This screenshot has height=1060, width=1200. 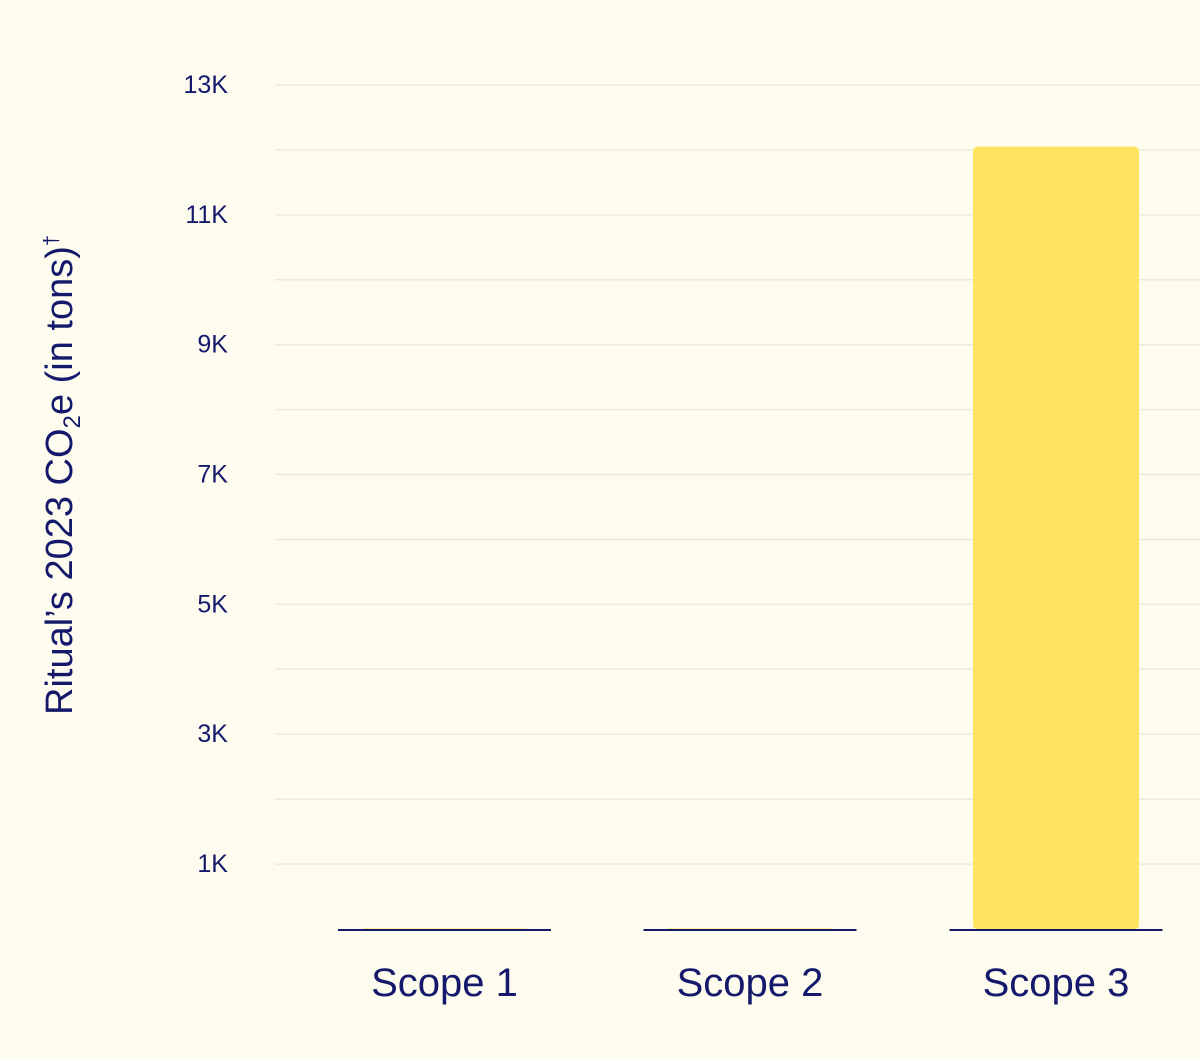 I want to click on y-tick-label: 1K, so click(x=212, y=864).